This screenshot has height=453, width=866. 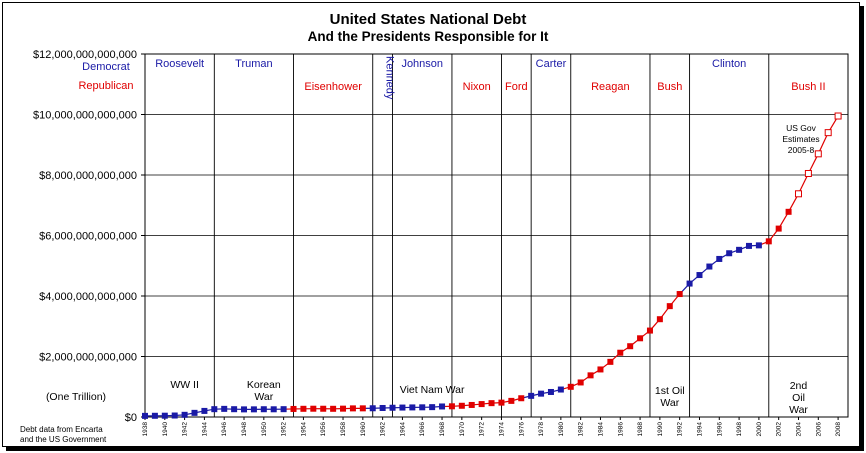 What do you see at coordinates (63, 439) in the screenshot?
I see `source-note-line-2: and the US Government` at bounding box center [63, 439].